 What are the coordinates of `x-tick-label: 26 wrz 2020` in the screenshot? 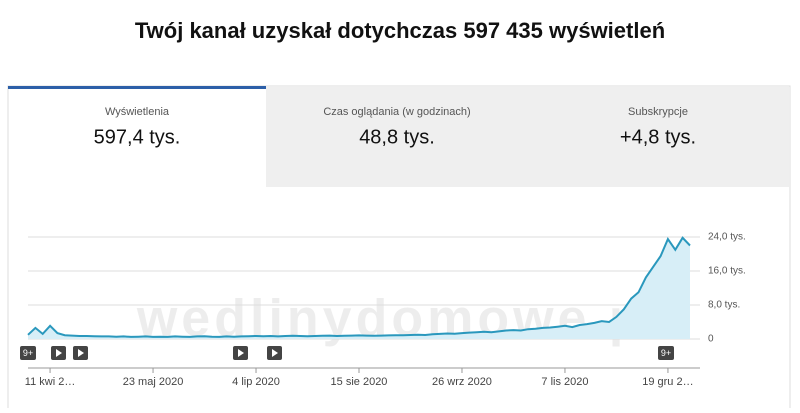 It's located at (462, 382).